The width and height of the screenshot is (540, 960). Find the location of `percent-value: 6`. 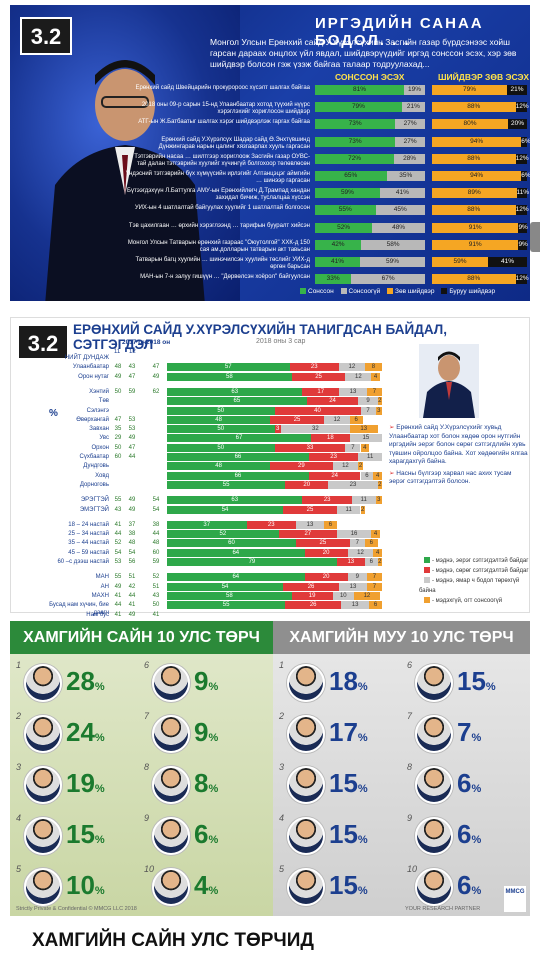

percent-value: 6 is located at coordinates (464, 885).